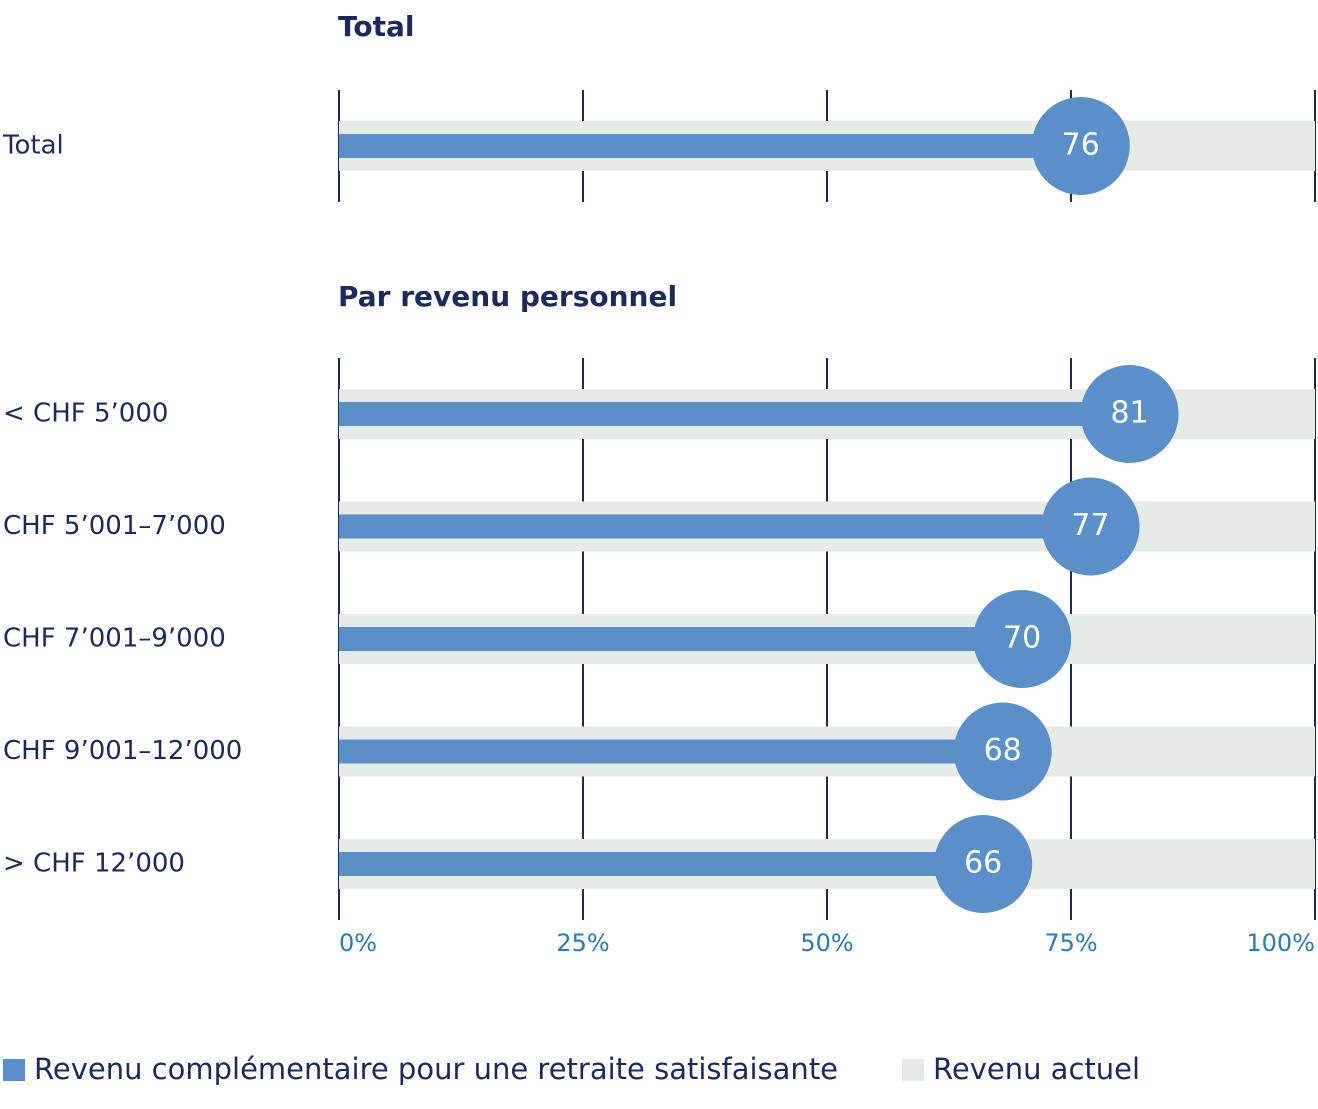 Image resolution: width=1318 pixels, height=1109 pixels. Describe the element at coordinates (376, 26) in the screenshot. I see `chart-title: Total` at that location.